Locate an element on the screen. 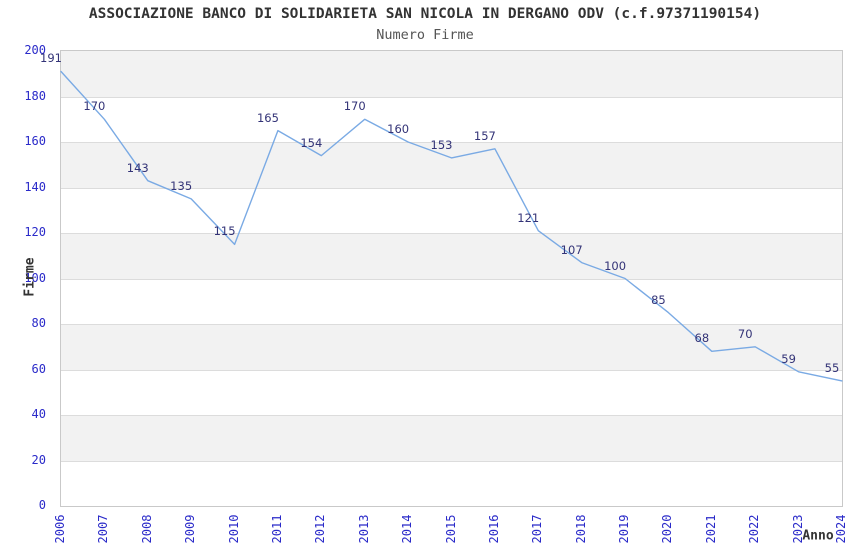 This screenshot has width=850, height=550. point-label: 55 is located at coordinates (832, 367).